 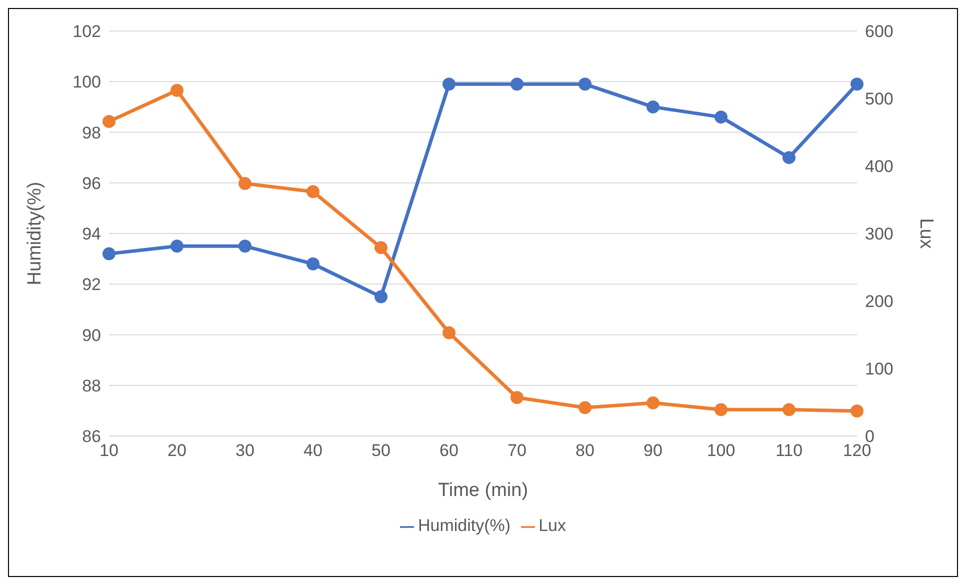 What do you see at coordinates (879, 369) in the screenshot?
I see `y2-tick-label: 100` at bounding box center [879, 369].